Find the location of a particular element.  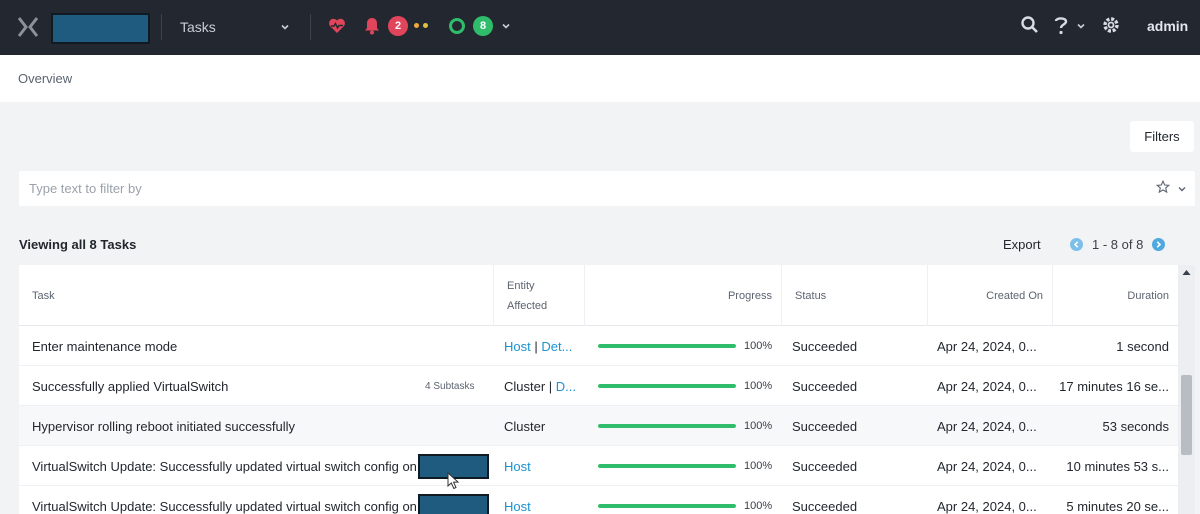

chevron-left-icon is located at coordinates (1076, 244).